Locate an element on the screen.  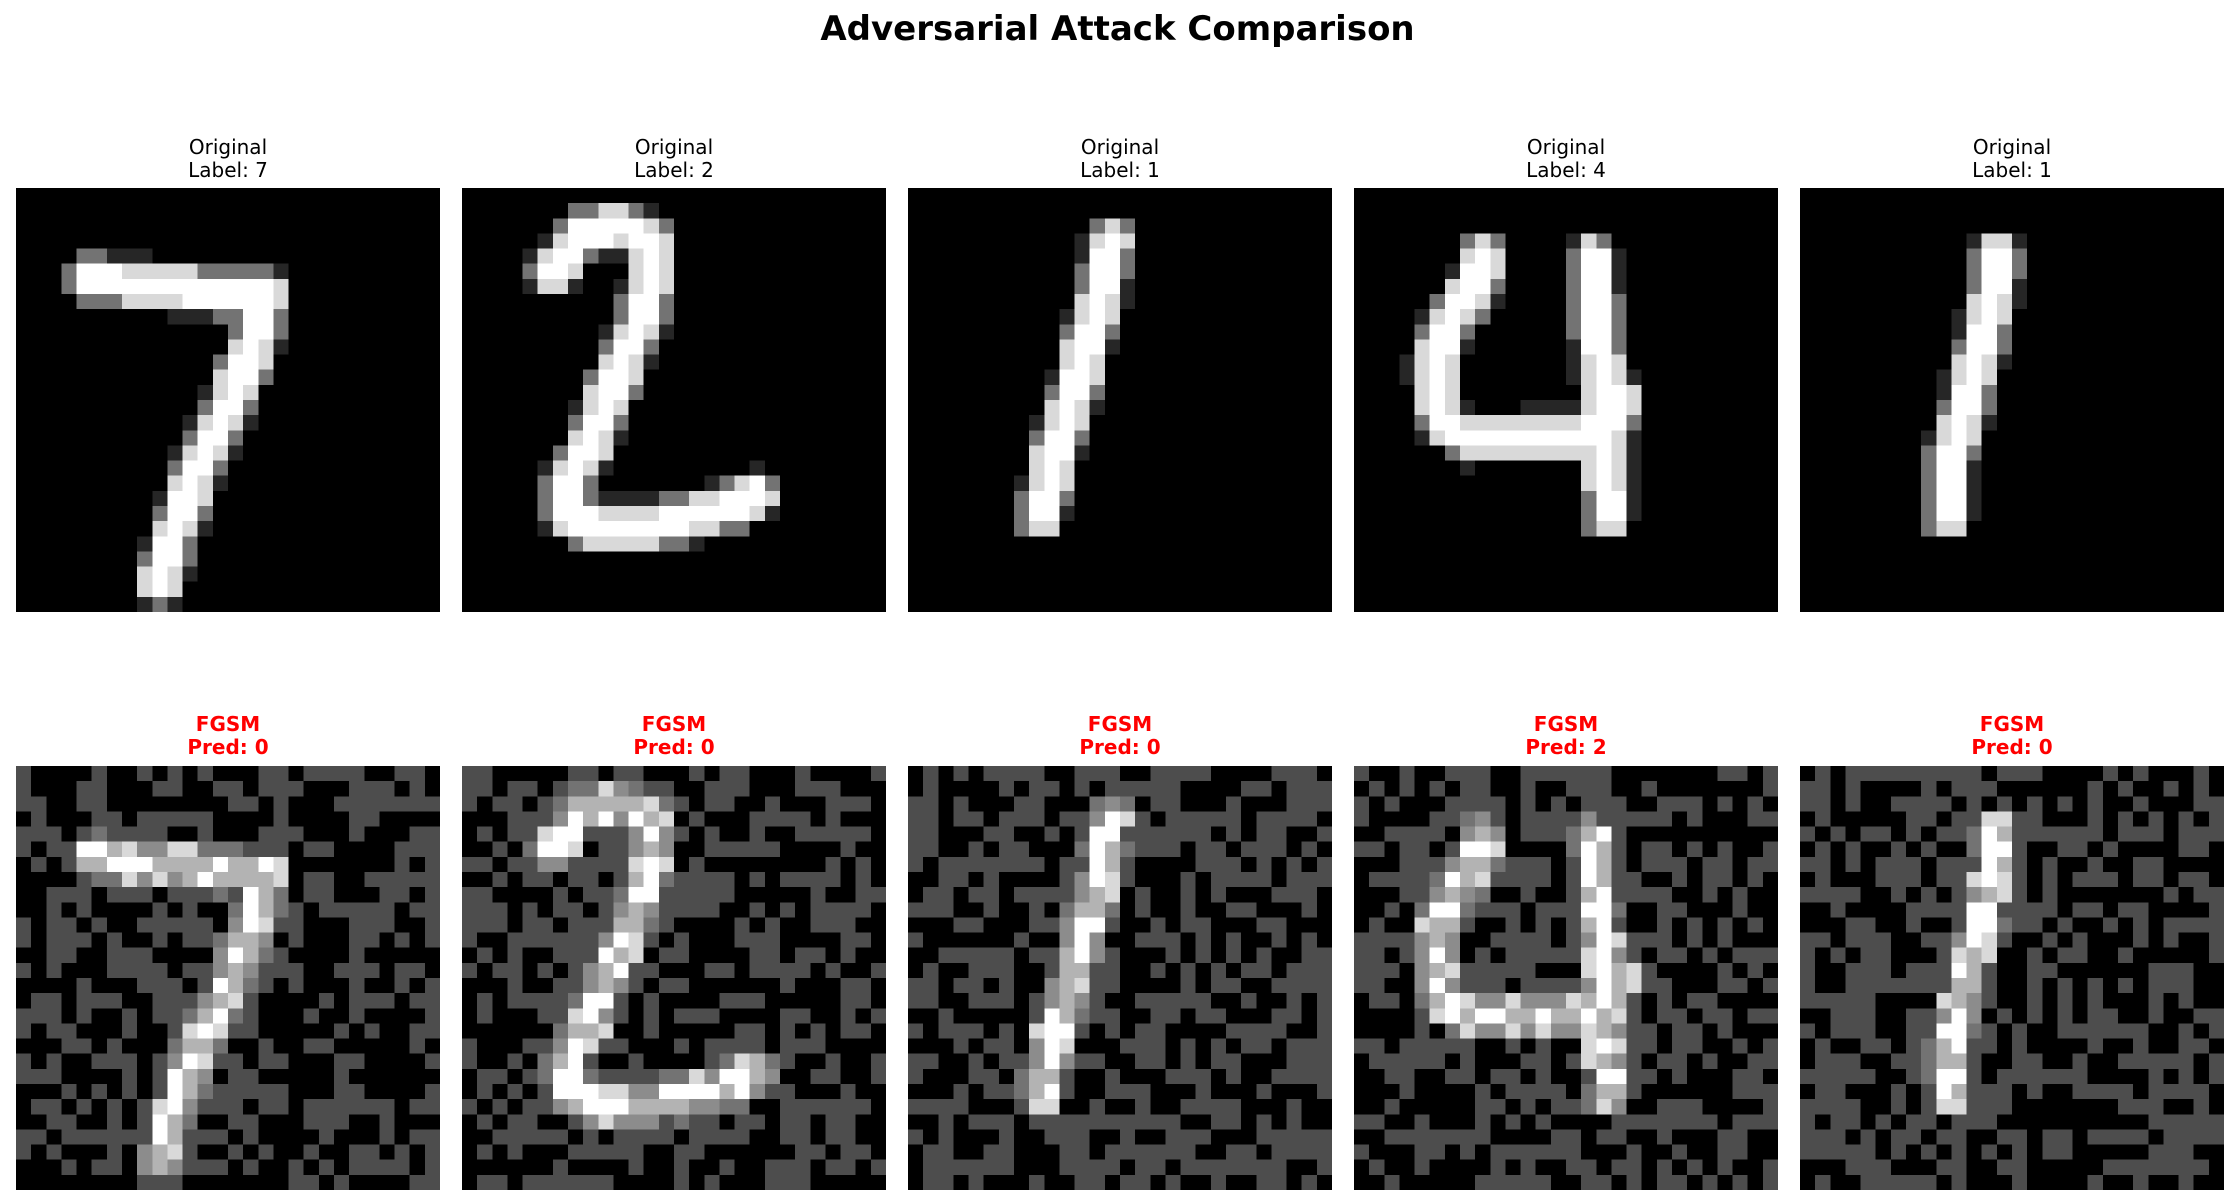
original-title-2: Original Label: 2 is located at coordinates (674, 158).